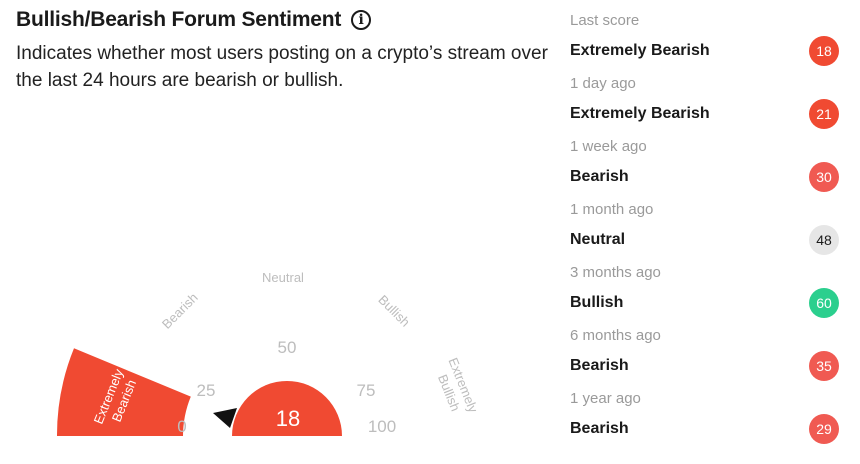 The width and height of the screenshot is (860, 464). Describe the element at coordinates (710, 354) in the screenshot. I see `list-item: 6 months ago Bearish 35` at that location.